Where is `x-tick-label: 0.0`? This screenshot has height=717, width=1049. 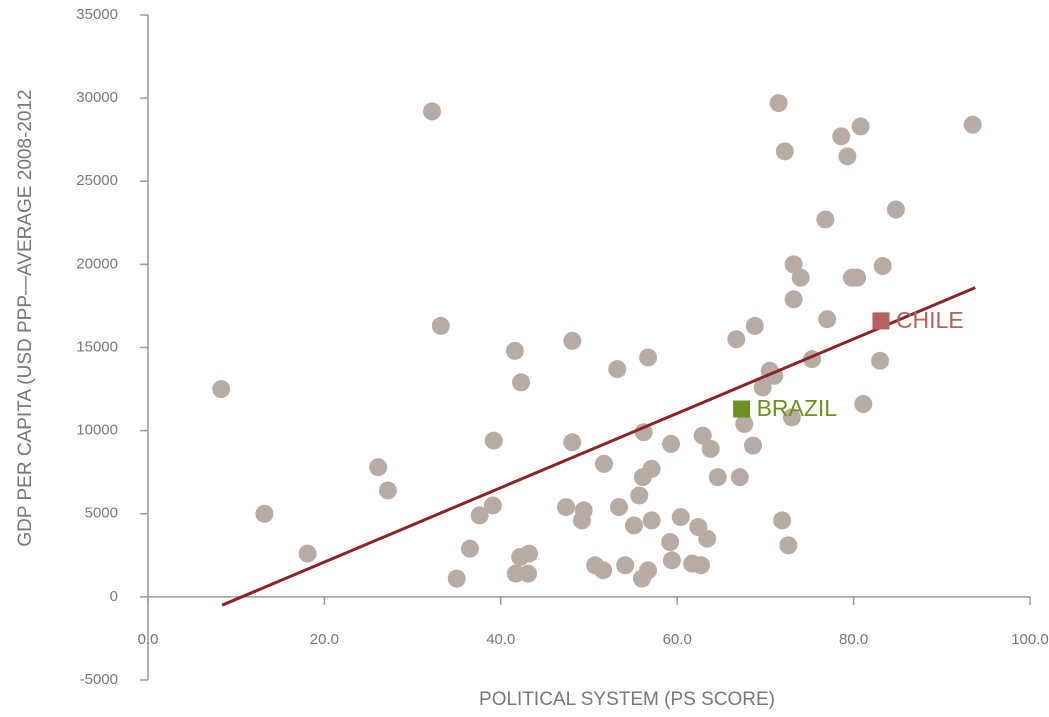 x-tick-label: 0.0 is located at coordinates (148, 639).